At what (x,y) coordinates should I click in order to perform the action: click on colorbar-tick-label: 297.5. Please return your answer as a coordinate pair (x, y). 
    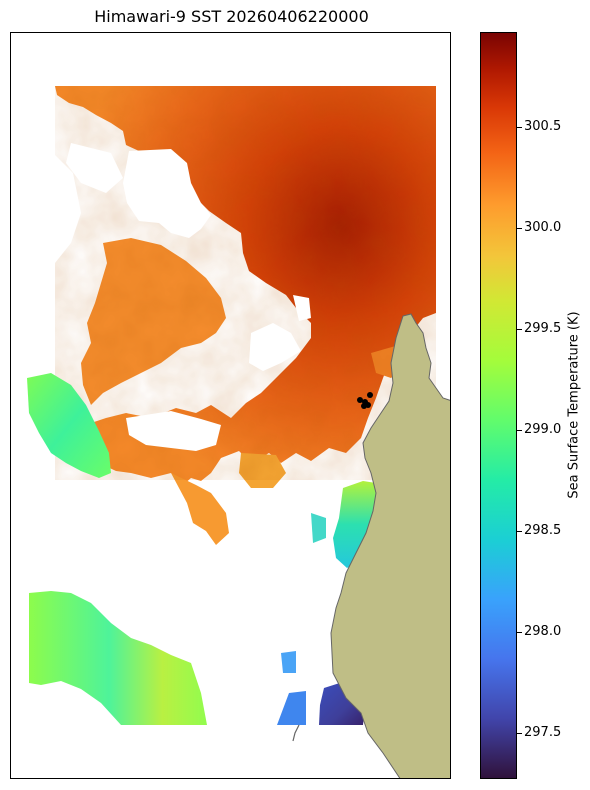
    Looking at the image, I should click on (543, 732).